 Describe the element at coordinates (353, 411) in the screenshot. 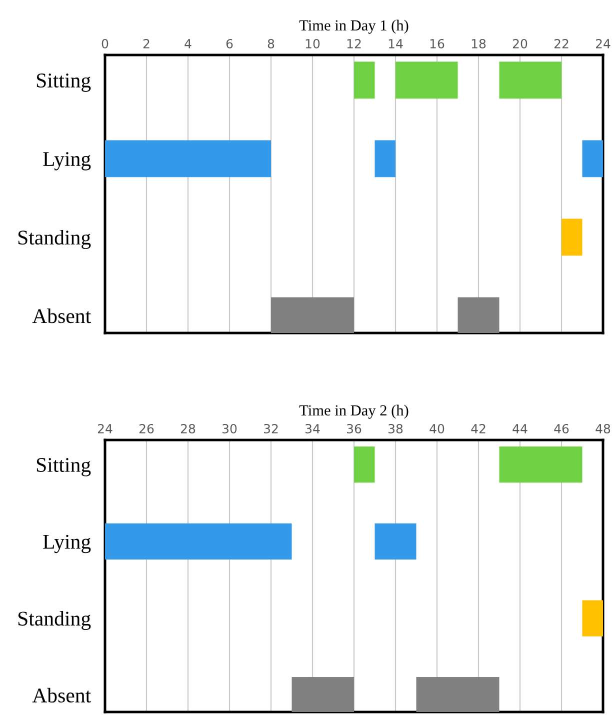

I see `x-axis-title: Time in Day 2 (h)` at that location.